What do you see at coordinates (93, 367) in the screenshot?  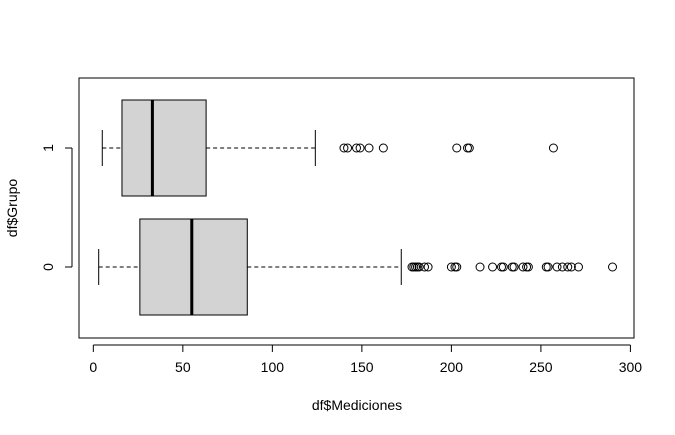 I see `x-tick-label: 0` at bounding box center [93, 367].